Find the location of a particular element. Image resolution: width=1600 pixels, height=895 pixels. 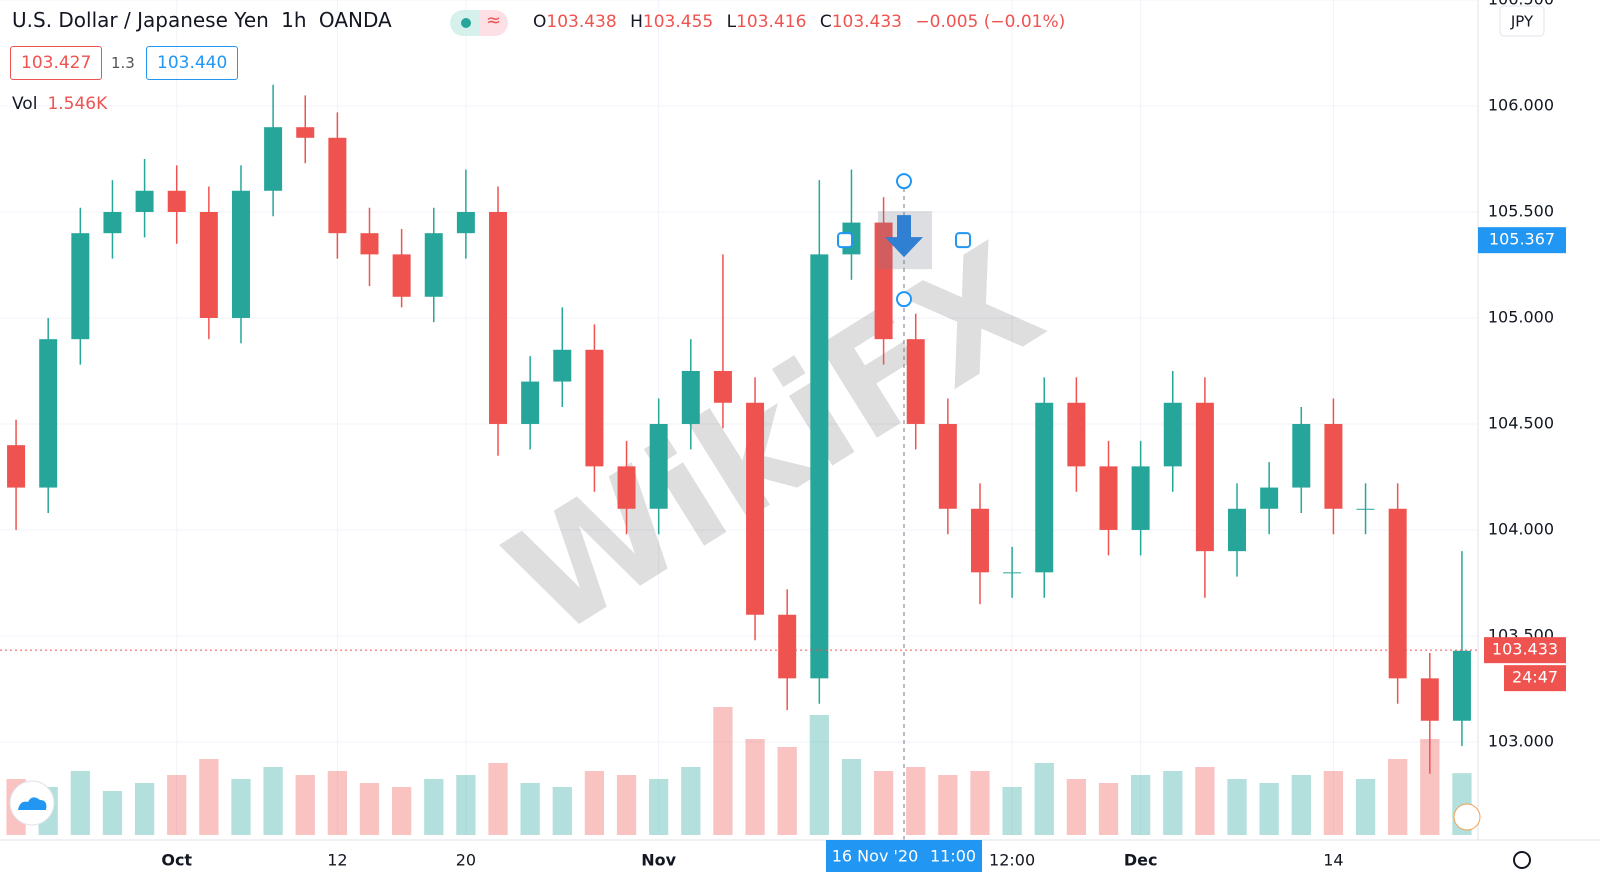

volume-last: 1.546K is located at coordinates (77, 104).